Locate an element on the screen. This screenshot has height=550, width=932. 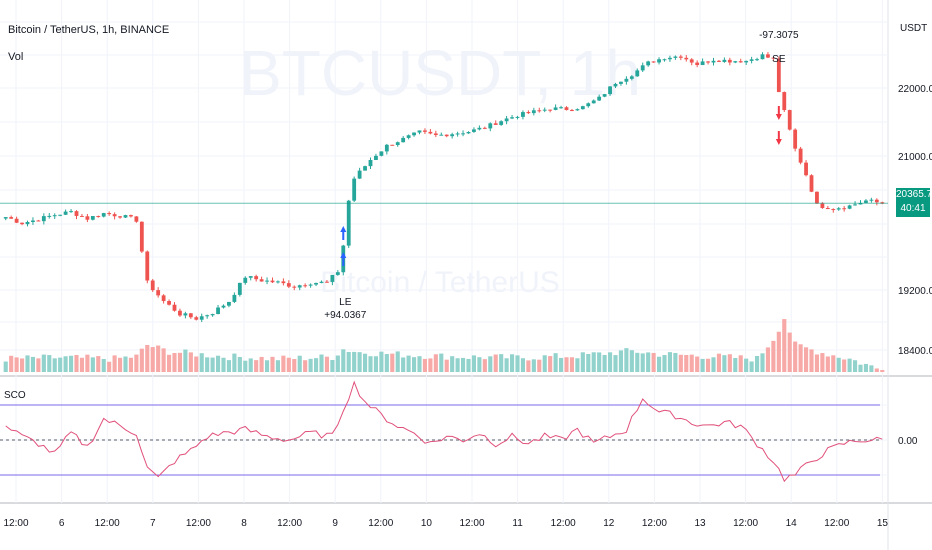
volume-indicator-label: Vol is located at coordinates (16, 57).